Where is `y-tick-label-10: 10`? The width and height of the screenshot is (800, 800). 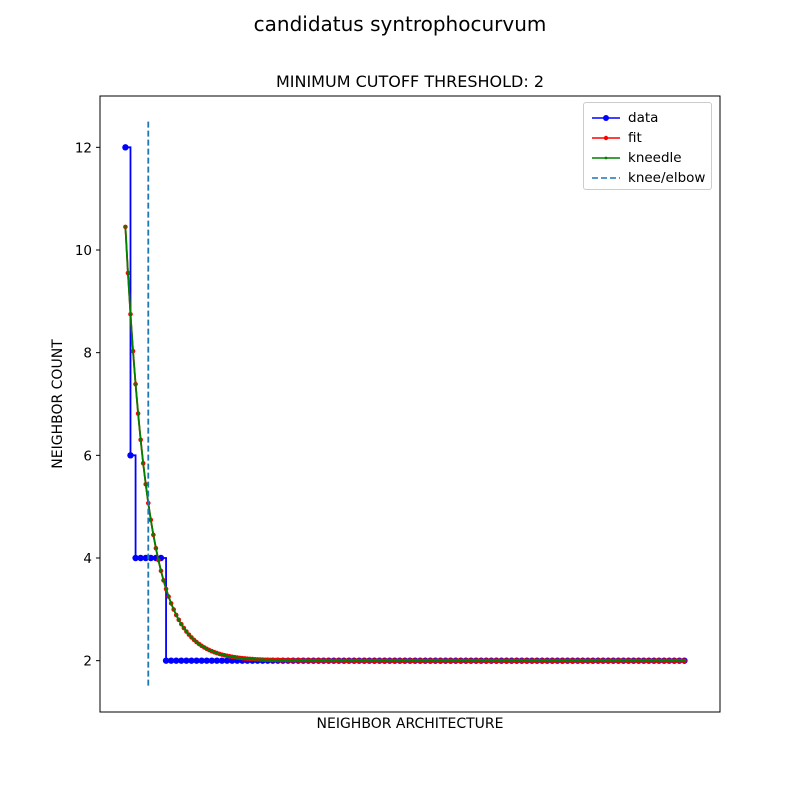 y-tick-label-10: 10 is located at coordinates (83, 251).